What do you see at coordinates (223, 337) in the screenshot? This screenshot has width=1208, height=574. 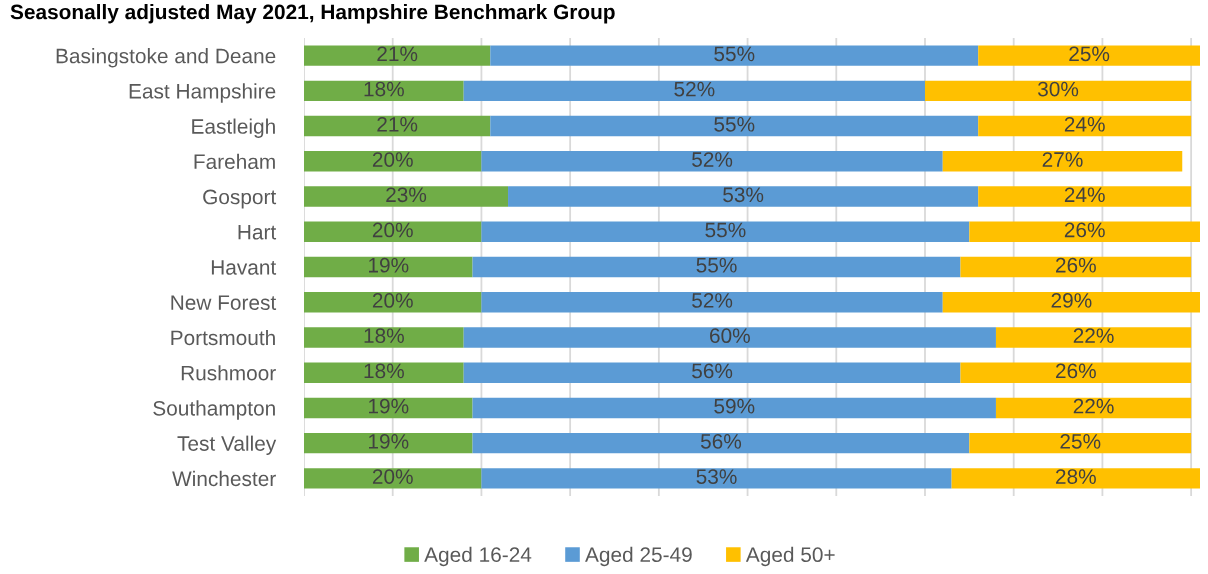 I see `y-tick-label: Portsmouth` at bounding box center [223, 337].